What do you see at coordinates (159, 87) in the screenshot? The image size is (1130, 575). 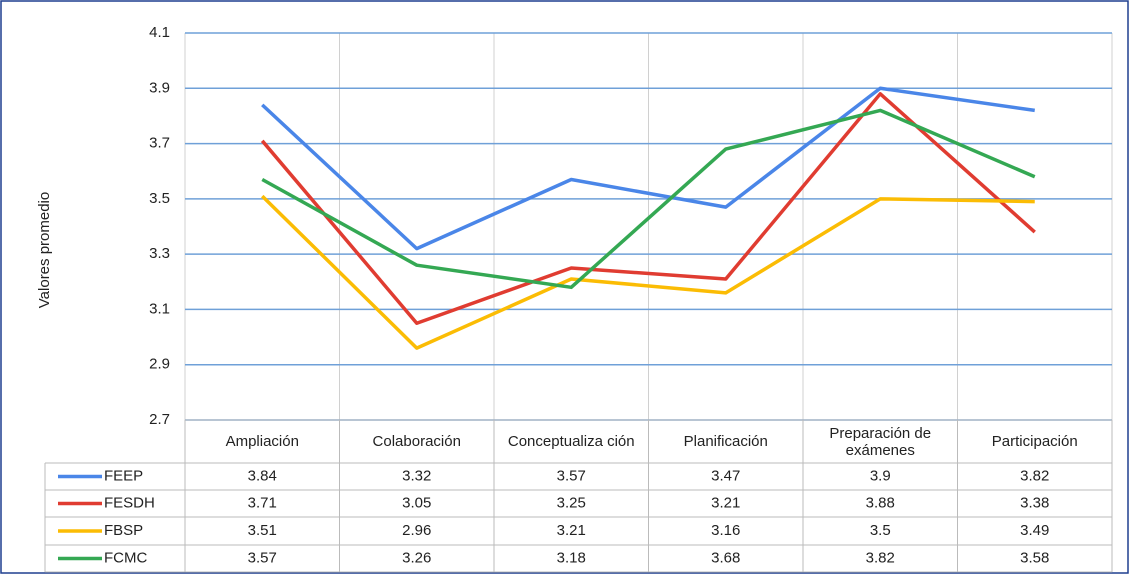 I see `y-tick-label: 3.9` at bounding box center [159, 87].